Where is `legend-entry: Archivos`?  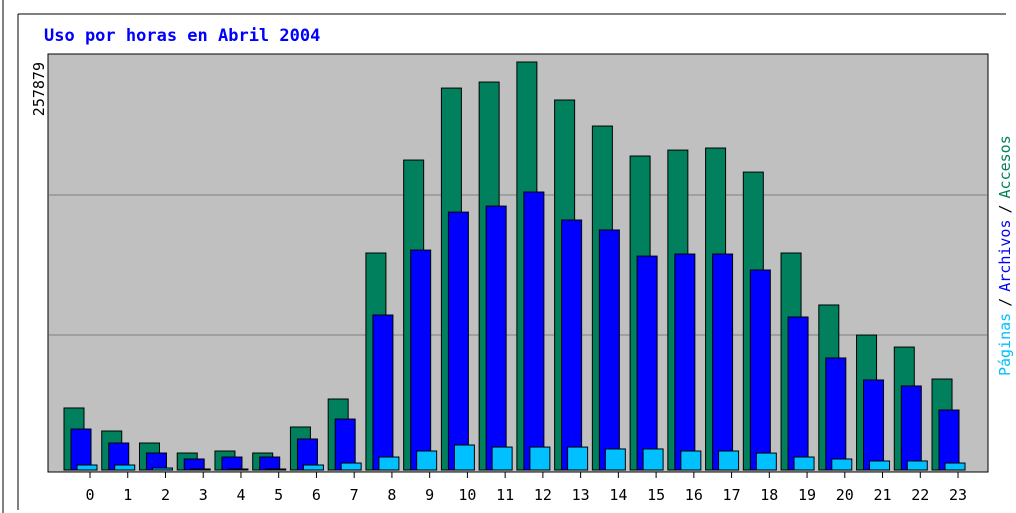 legend-entry: Archivos is located at coordinates (1005, 256).